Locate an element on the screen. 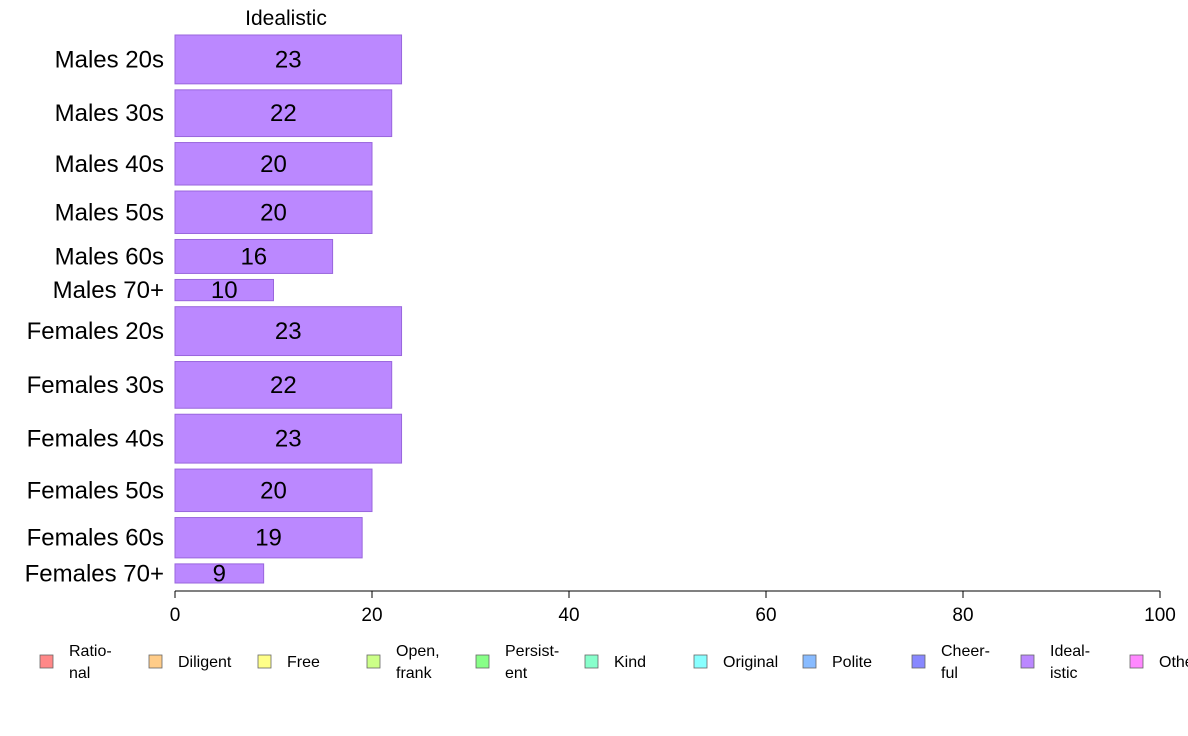 This screenshot has height=736, width=1188. legend-item: Free is located at coordinates (288, 662).